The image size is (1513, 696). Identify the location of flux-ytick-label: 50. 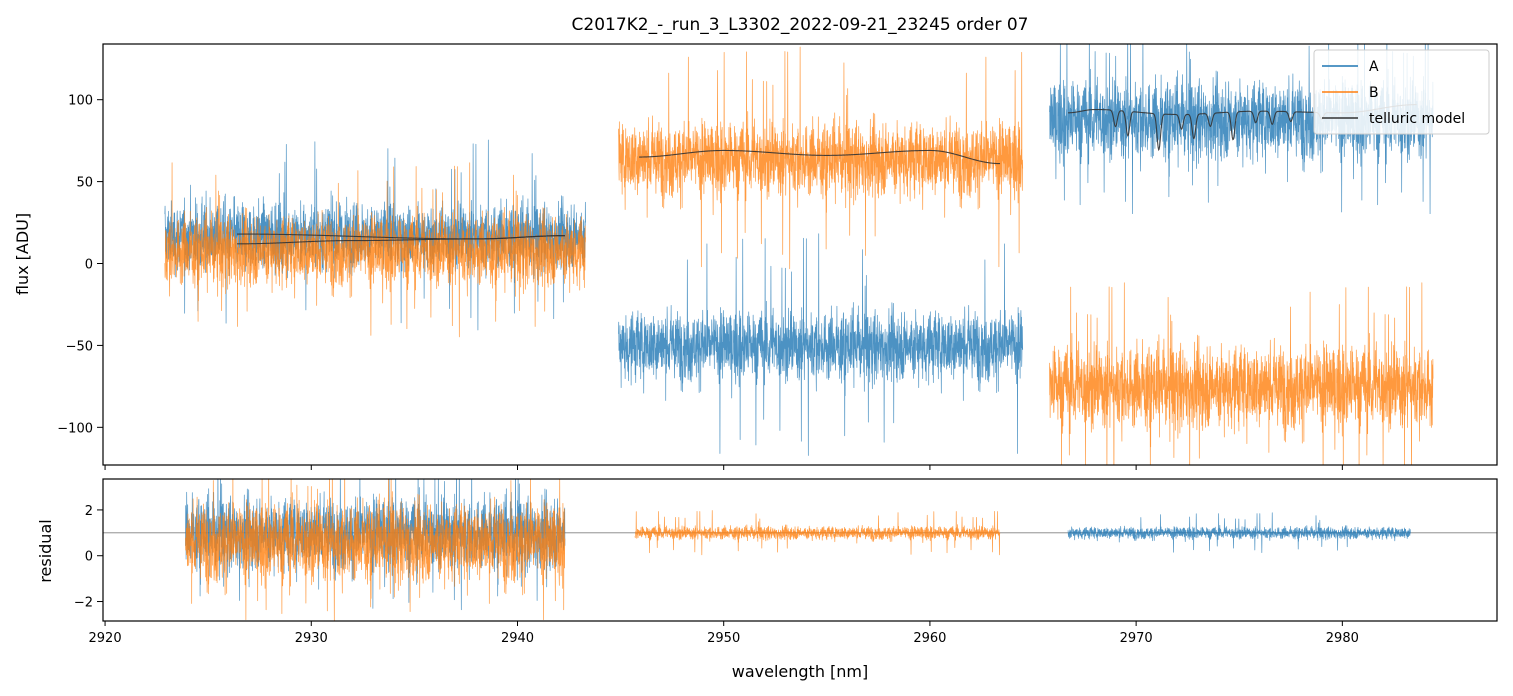
(84, 183).